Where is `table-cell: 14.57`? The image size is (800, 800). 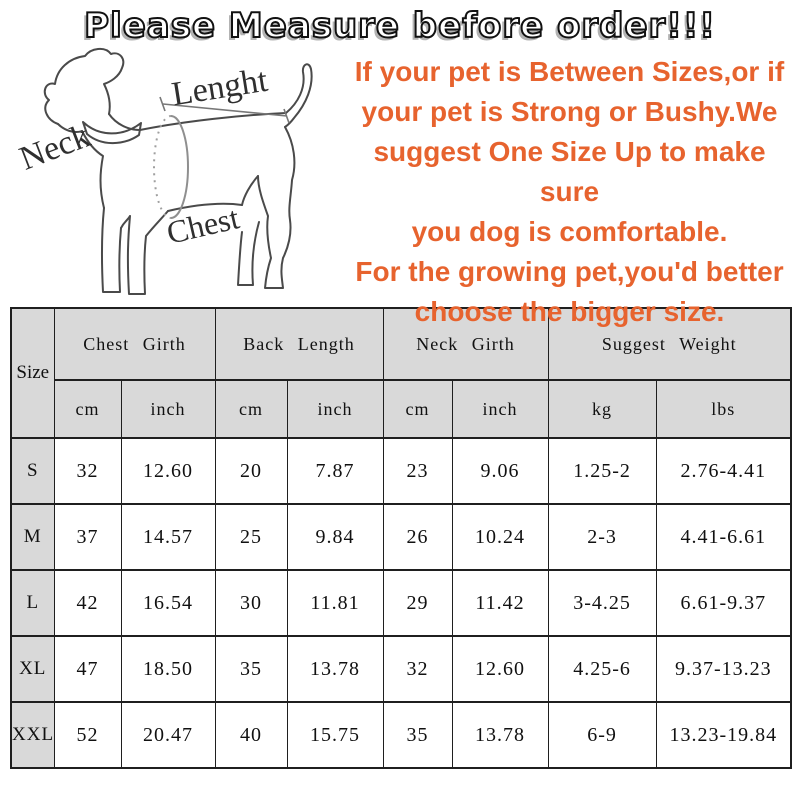 table-cell: 14.57 is located at coordinates (168, 537).